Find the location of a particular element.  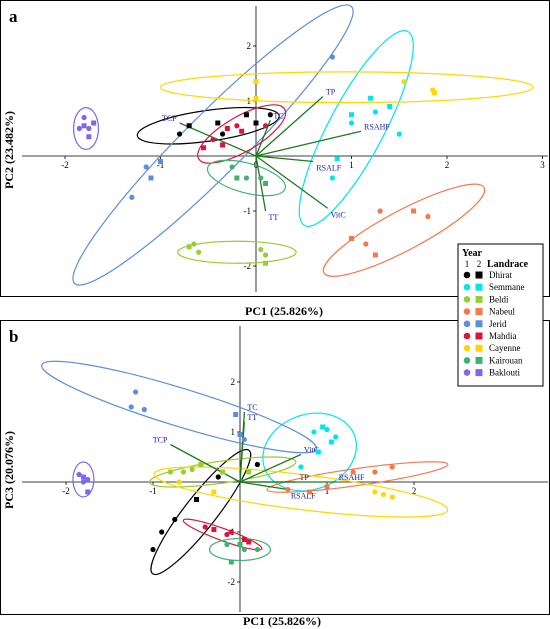

legend-marker-mahdia-year1 is located at coordinates (467, 336).